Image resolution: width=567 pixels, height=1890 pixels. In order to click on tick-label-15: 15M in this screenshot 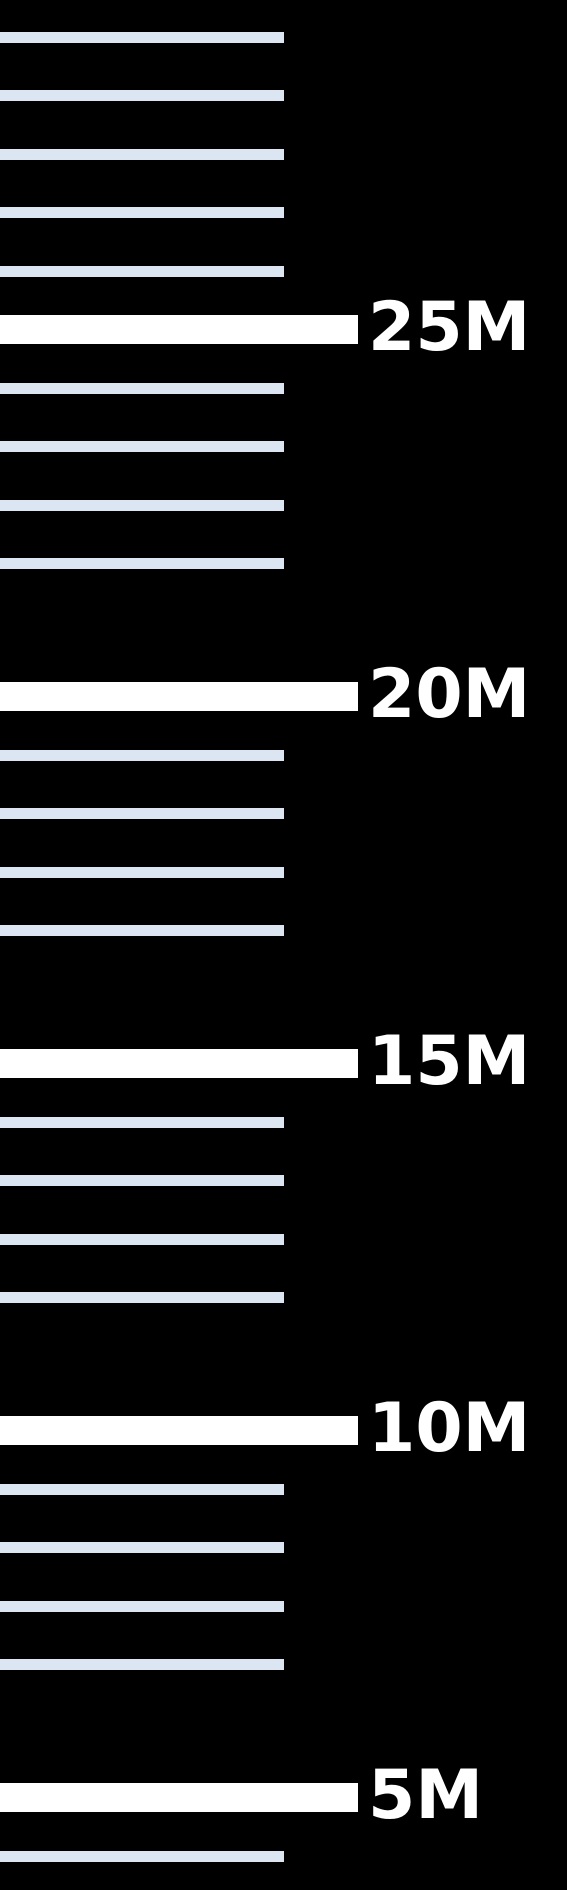, I will do `click(449, 1062)`.